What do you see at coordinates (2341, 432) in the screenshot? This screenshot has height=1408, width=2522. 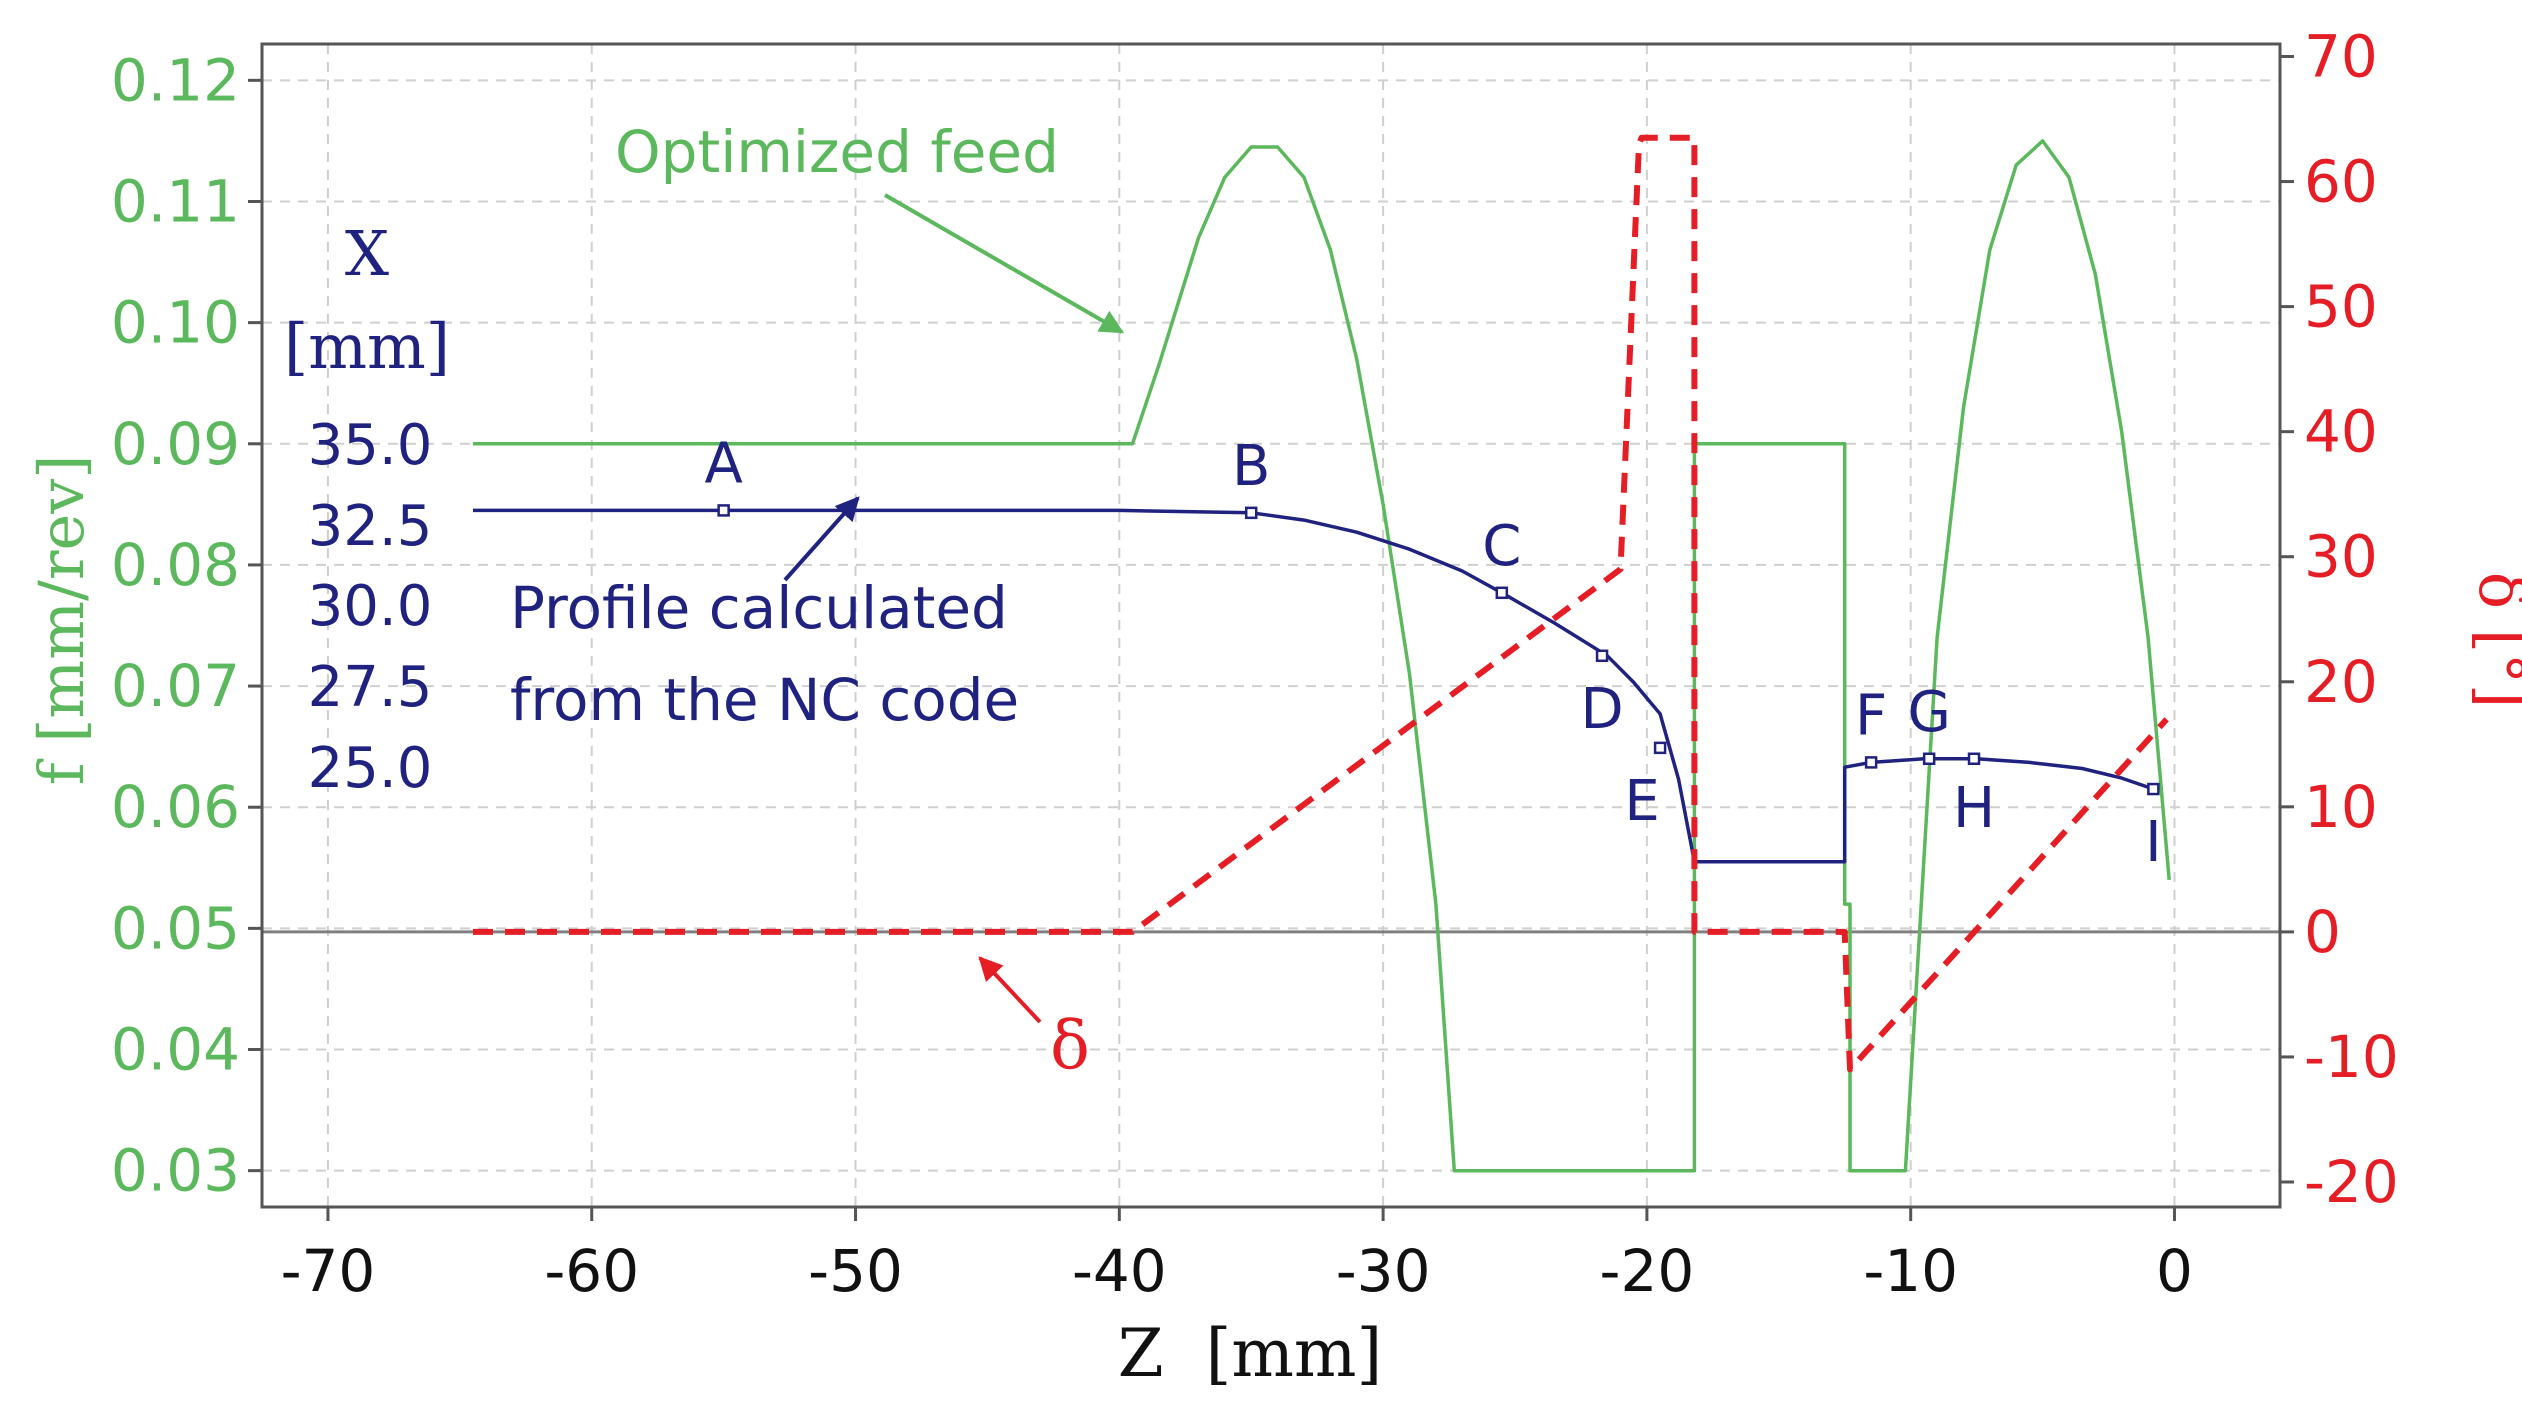 I see `right-tick-label: 40` at bounding box center [2341, 432].